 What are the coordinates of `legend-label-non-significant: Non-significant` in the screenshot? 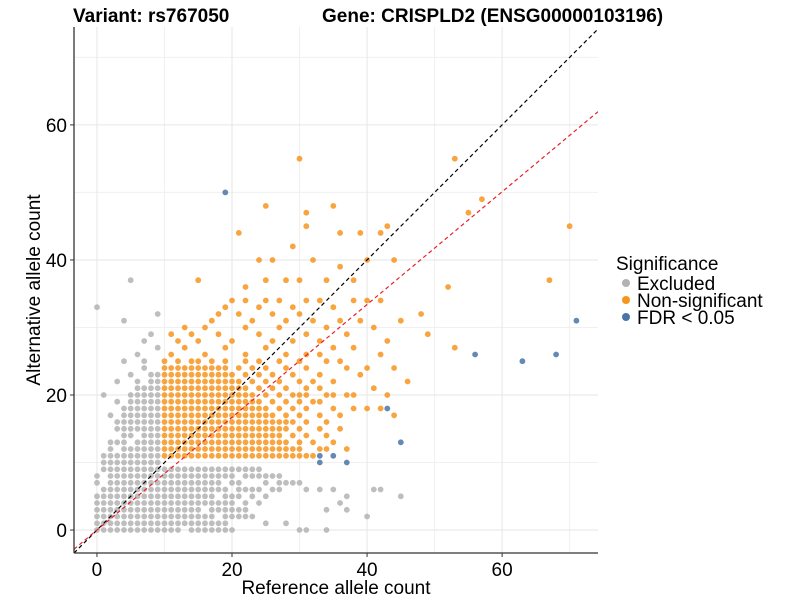 It's located at (700, 301).